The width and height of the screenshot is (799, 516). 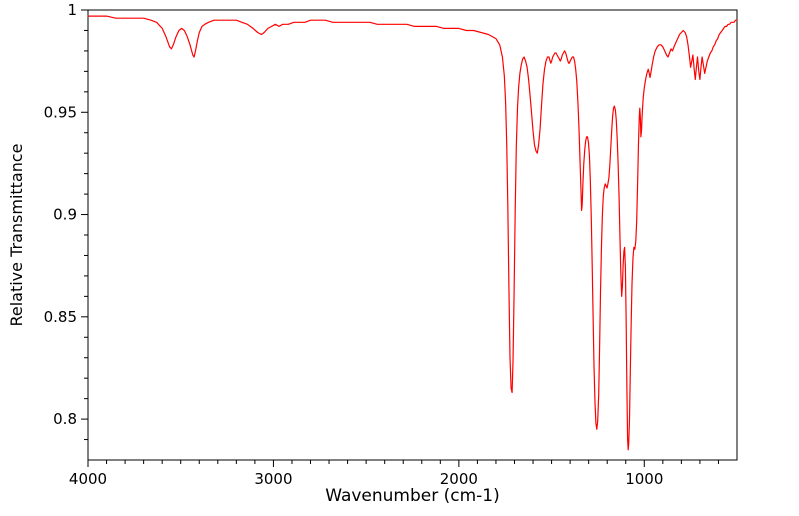 What do you see at coordinates (65, 215) in the screenshot?
I see `y-tick-label: 0.9` at bounding box center [65, 215].